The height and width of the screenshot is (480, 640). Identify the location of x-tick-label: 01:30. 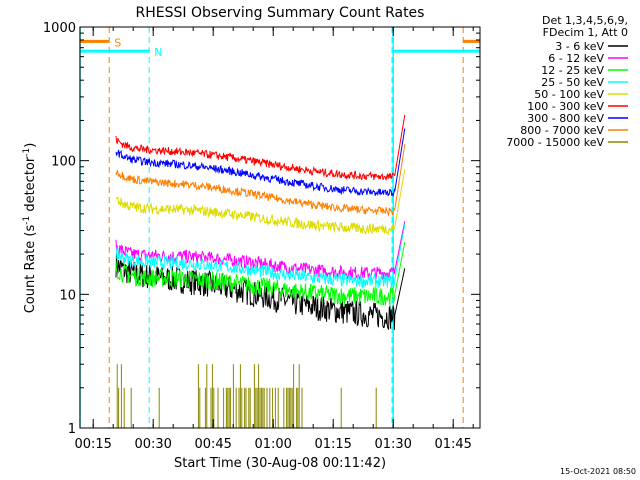
(392, 444).